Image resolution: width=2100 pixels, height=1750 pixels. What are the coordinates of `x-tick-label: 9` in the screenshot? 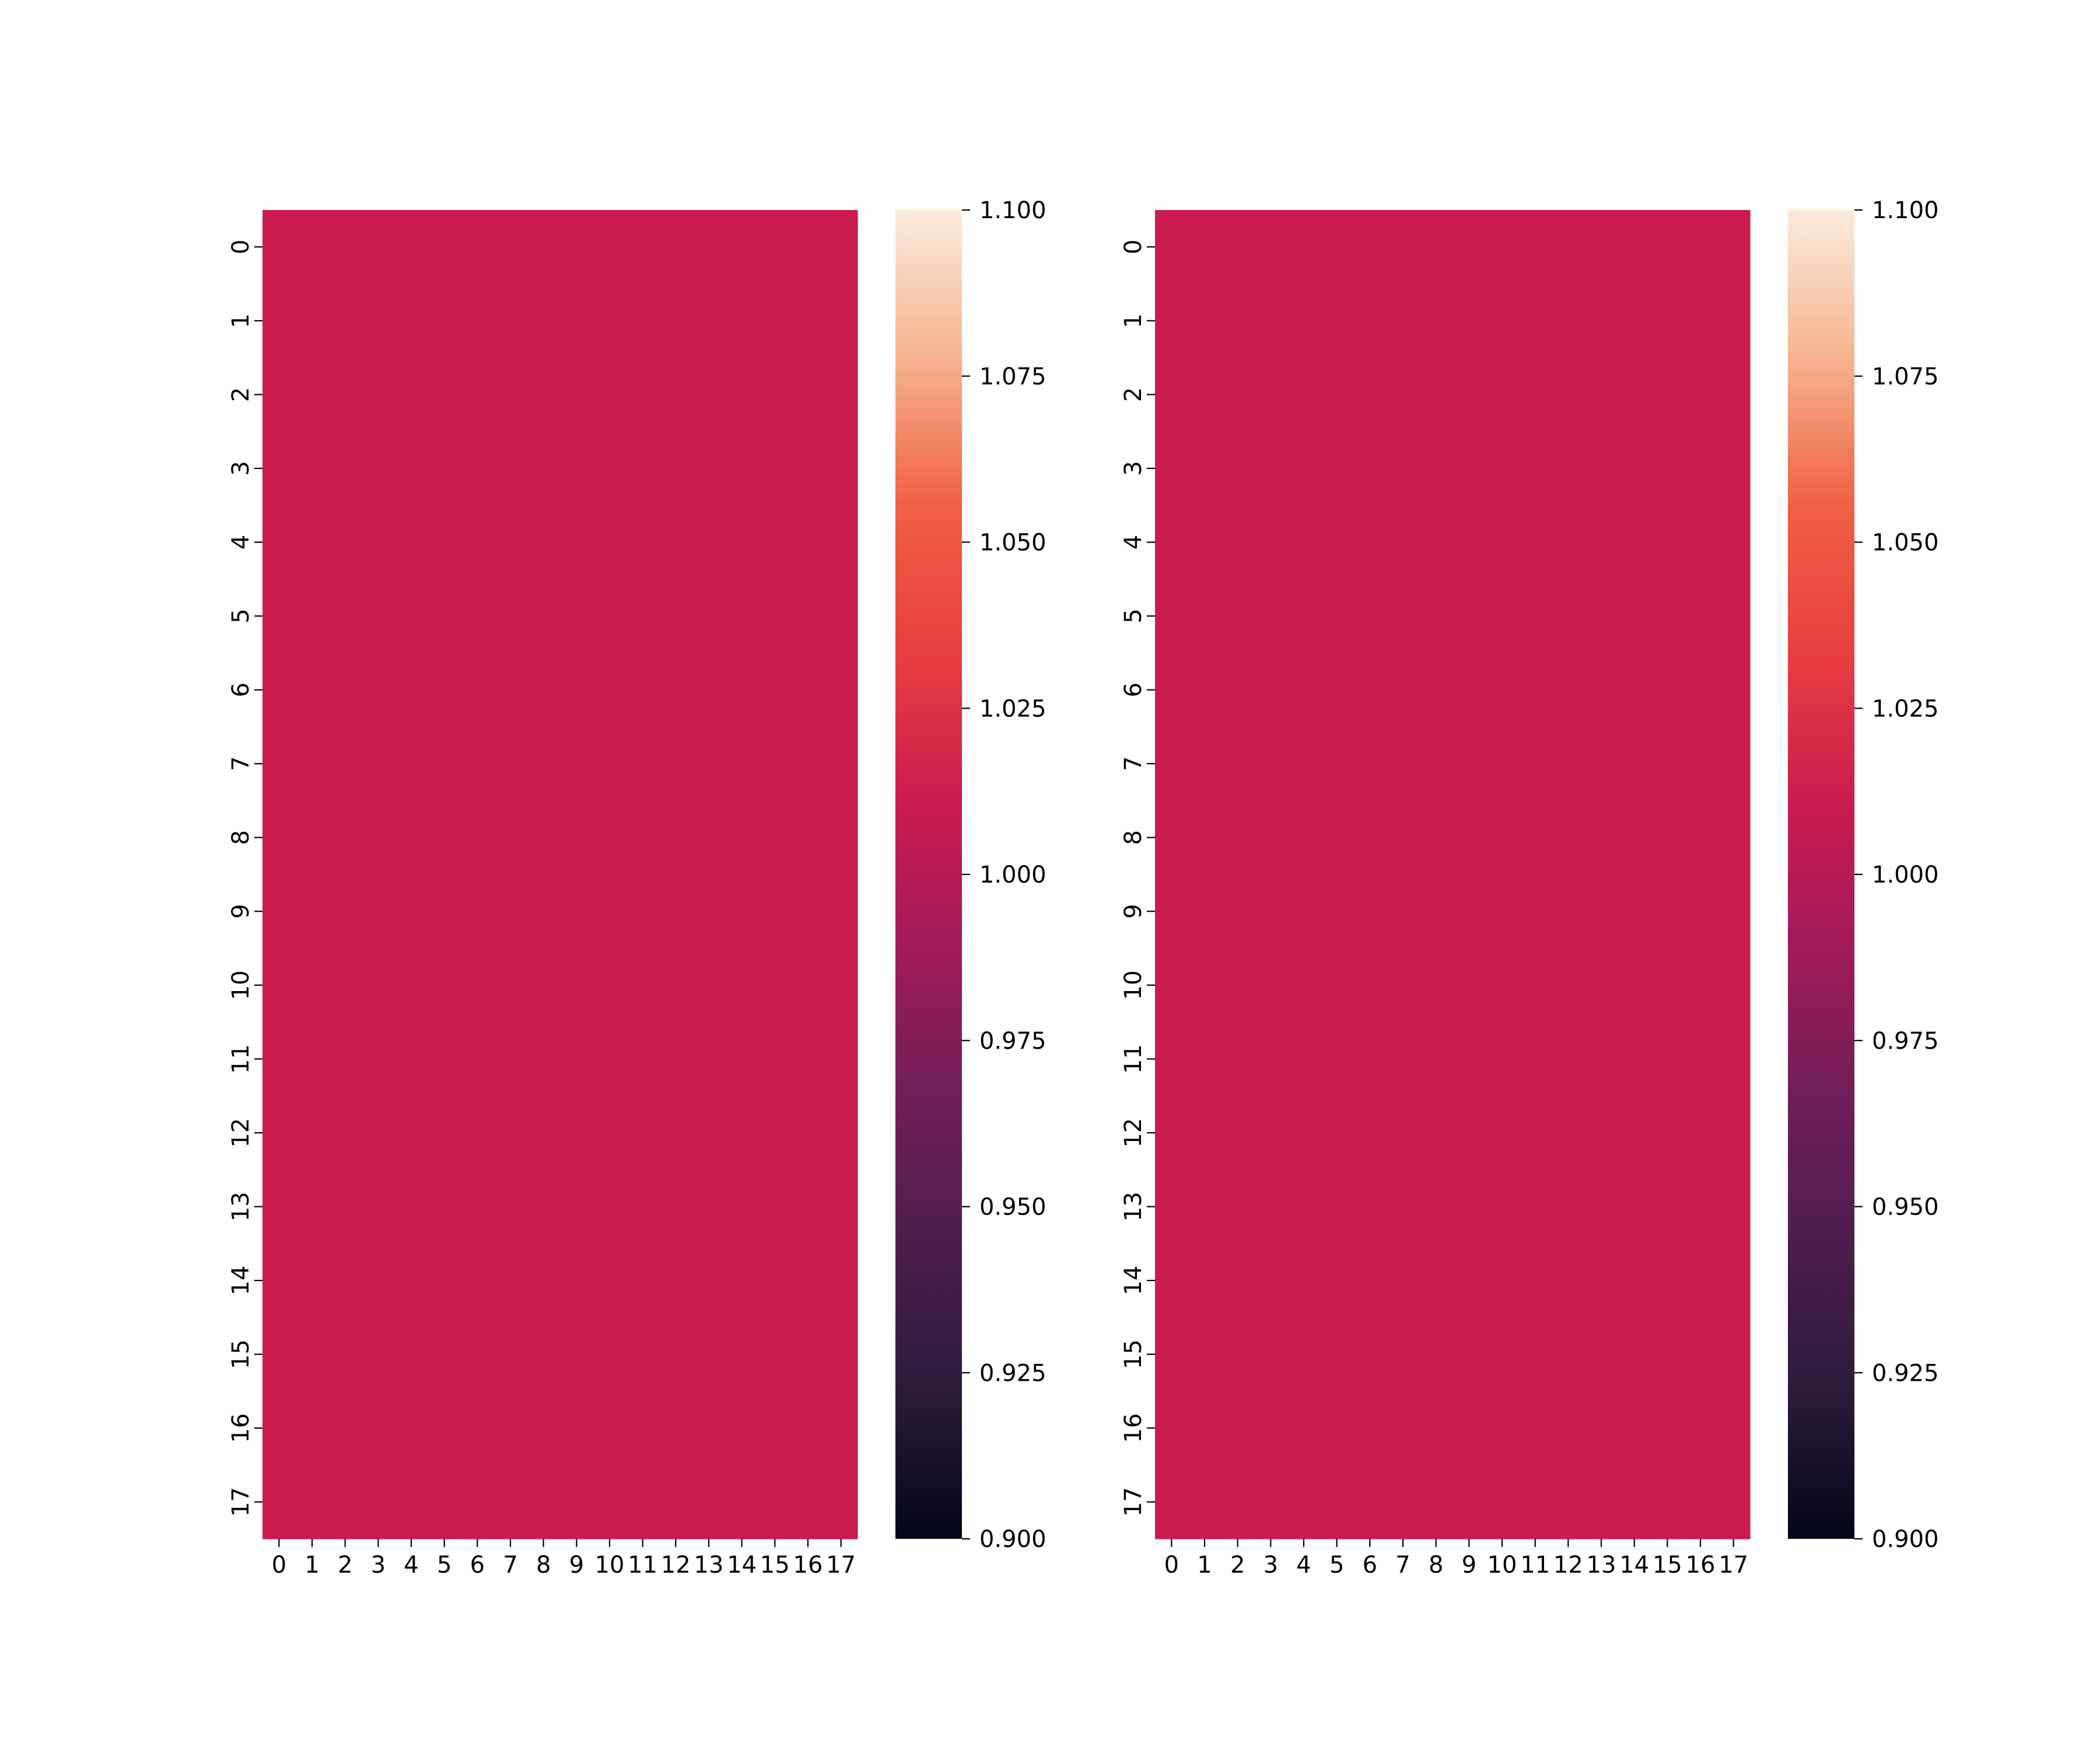 It's located at (576, 1565).